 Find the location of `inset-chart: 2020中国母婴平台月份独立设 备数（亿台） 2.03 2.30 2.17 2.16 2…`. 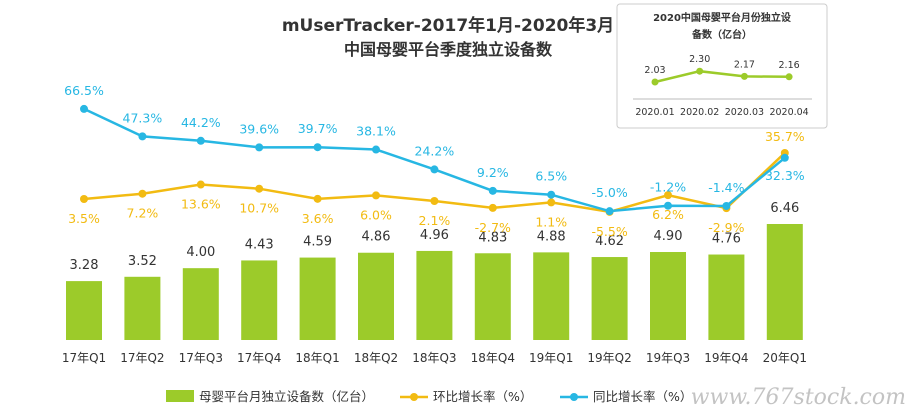

inset-chart: 2020中国母婴平台月份独立设 备数（亿台） 2.03 2.30 2.17 2.16 2… is located at coordinates (722, 66).